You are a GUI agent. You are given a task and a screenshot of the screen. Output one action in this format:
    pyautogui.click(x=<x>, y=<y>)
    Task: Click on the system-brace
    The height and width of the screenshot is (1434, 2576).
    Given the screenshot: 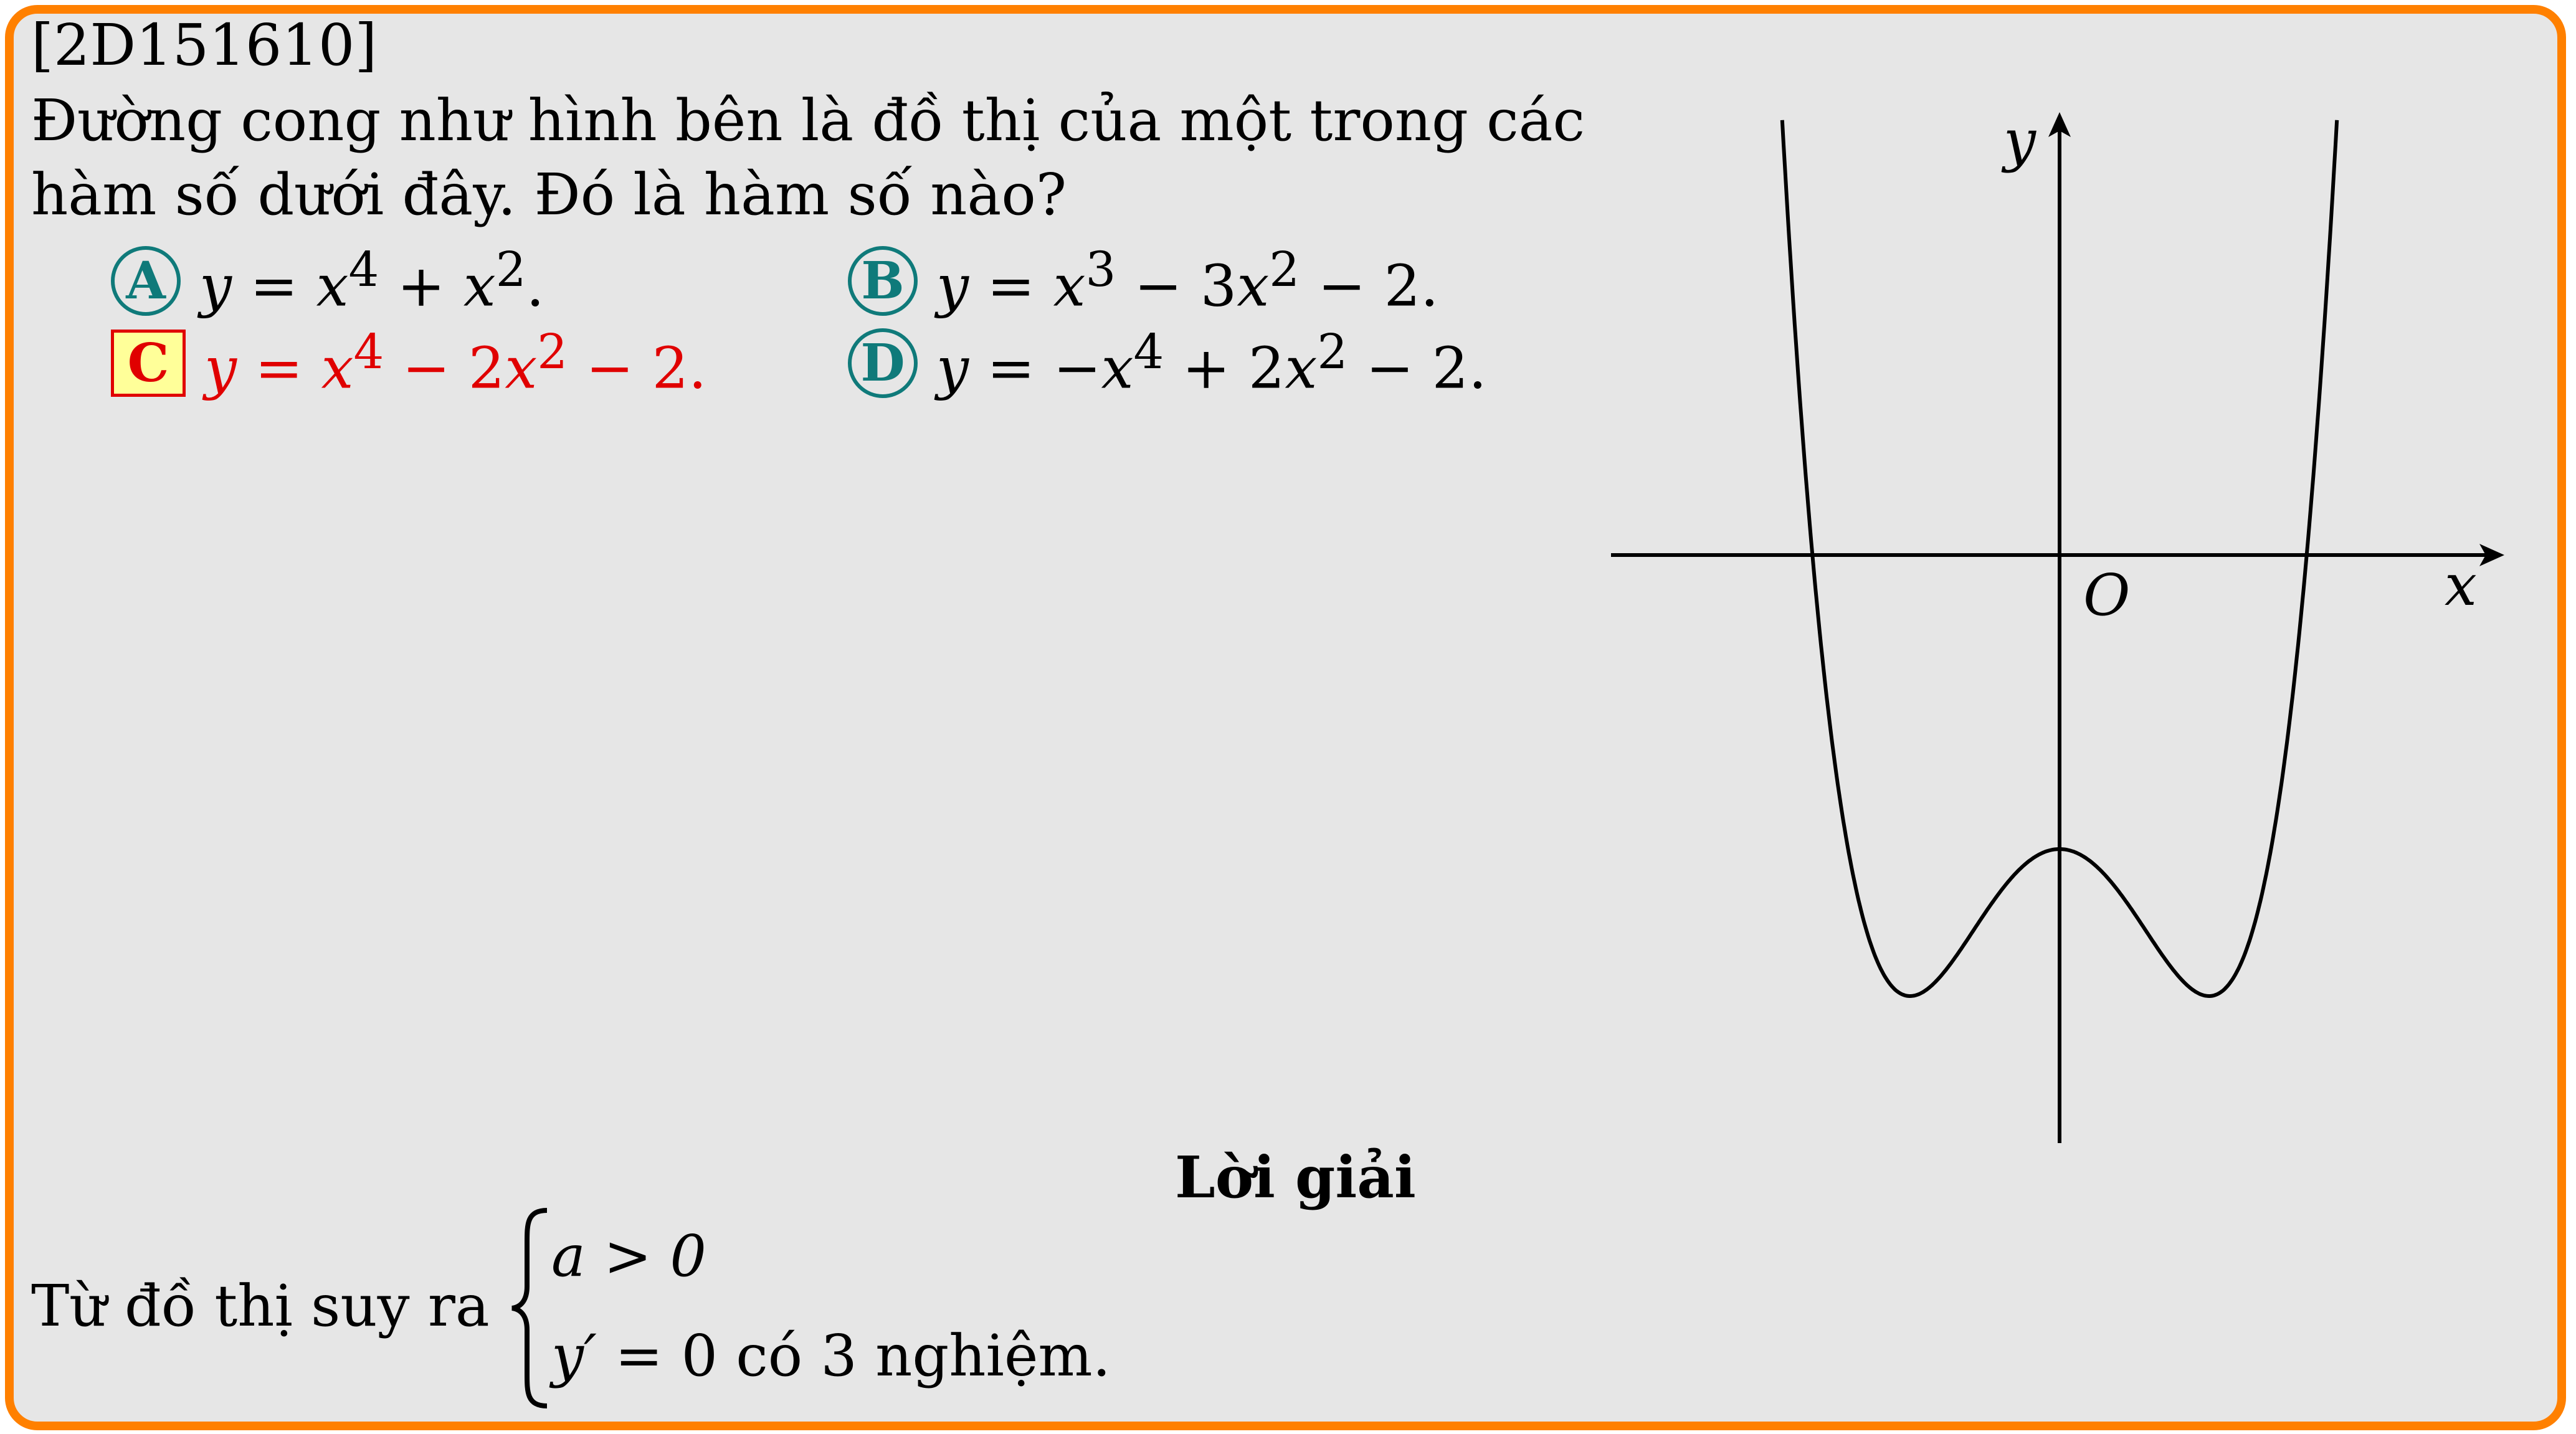 What is the action you would take?
    pyautogui.click(x=529, y=1308)
    